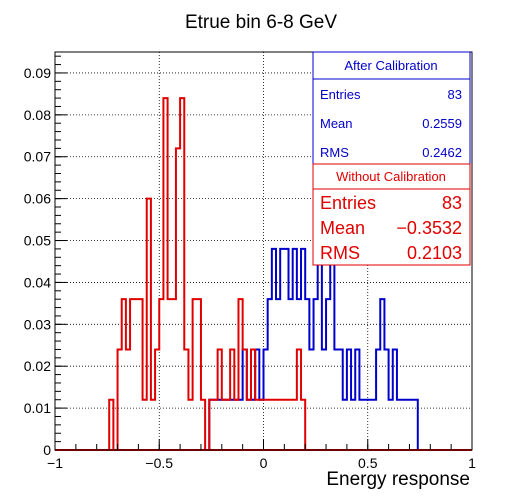 This screenshot has width=523, height=501. What do you see at coordinates (434, 253) in the screenshot?
I see `stats-rms-value-without: 0.2103` at bounding box center [434, 253].